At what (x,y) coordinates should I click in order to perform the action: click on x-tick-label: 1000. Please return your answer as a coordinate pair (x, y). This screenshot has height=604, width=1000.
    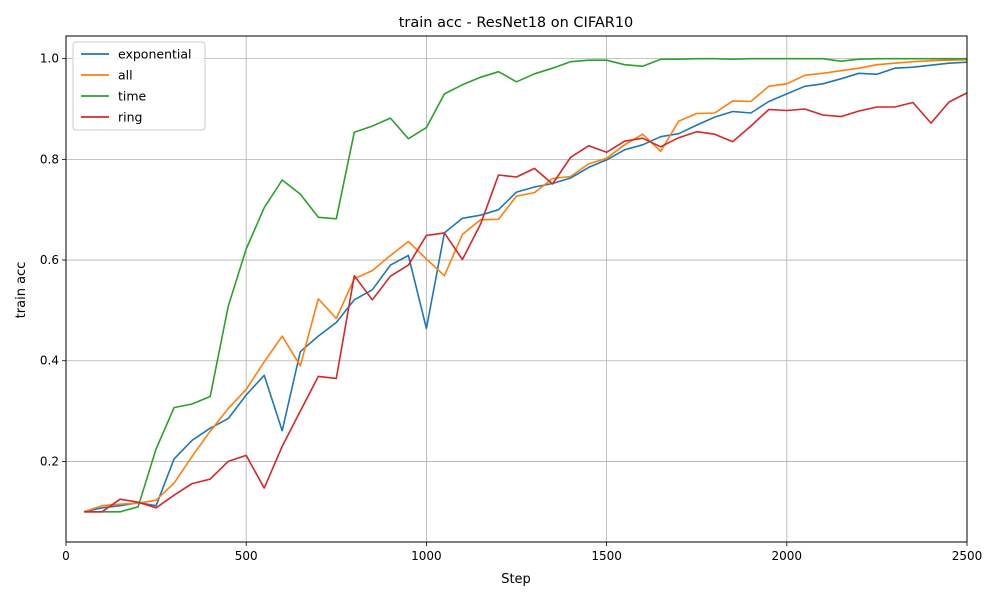
    Looking at the image, I should click on (426, 556).